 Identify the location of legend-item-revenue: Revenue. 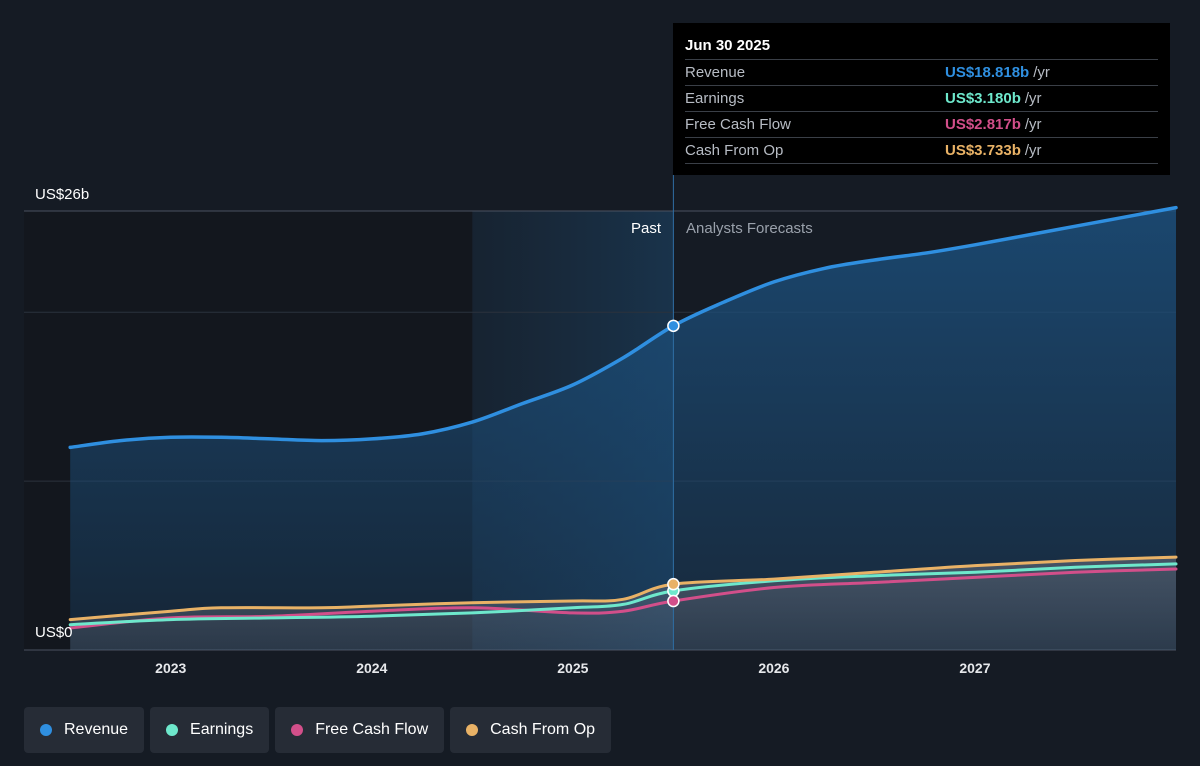
(84, 730).